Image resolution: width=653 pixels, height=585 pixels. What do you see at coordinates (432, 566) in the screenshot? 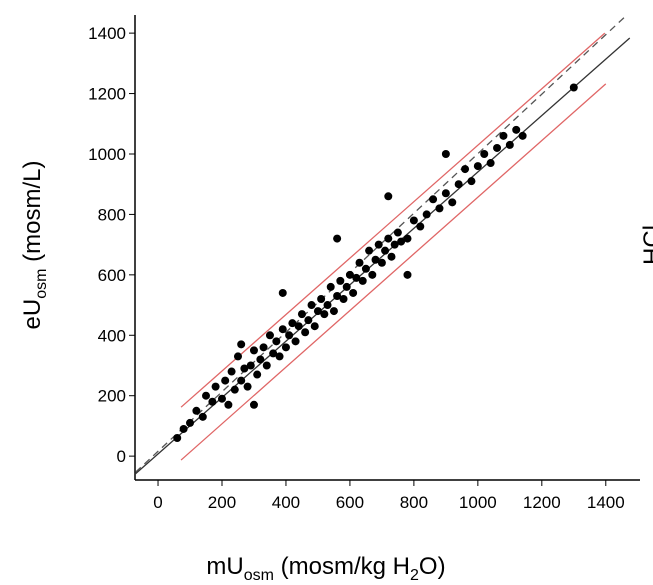
I see `x-label-end: O)` at bounding box center [432, 566].